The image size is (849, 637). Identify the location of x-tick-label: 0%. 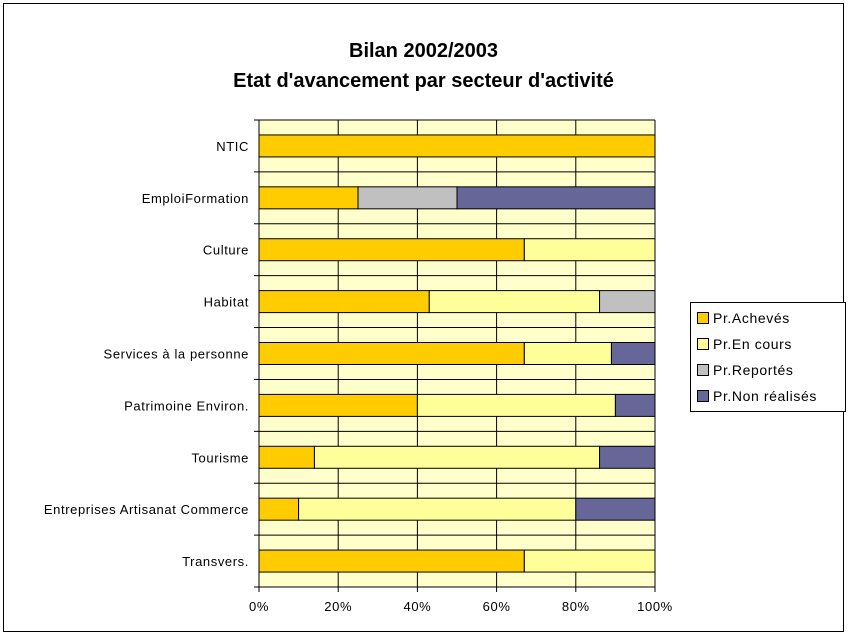
(259, 606).